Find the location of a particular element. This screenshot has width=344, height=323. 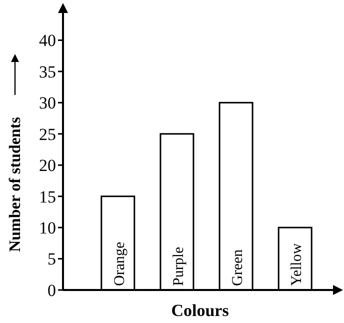

x-axis-title: Colours is located at coordinates (200, 310).